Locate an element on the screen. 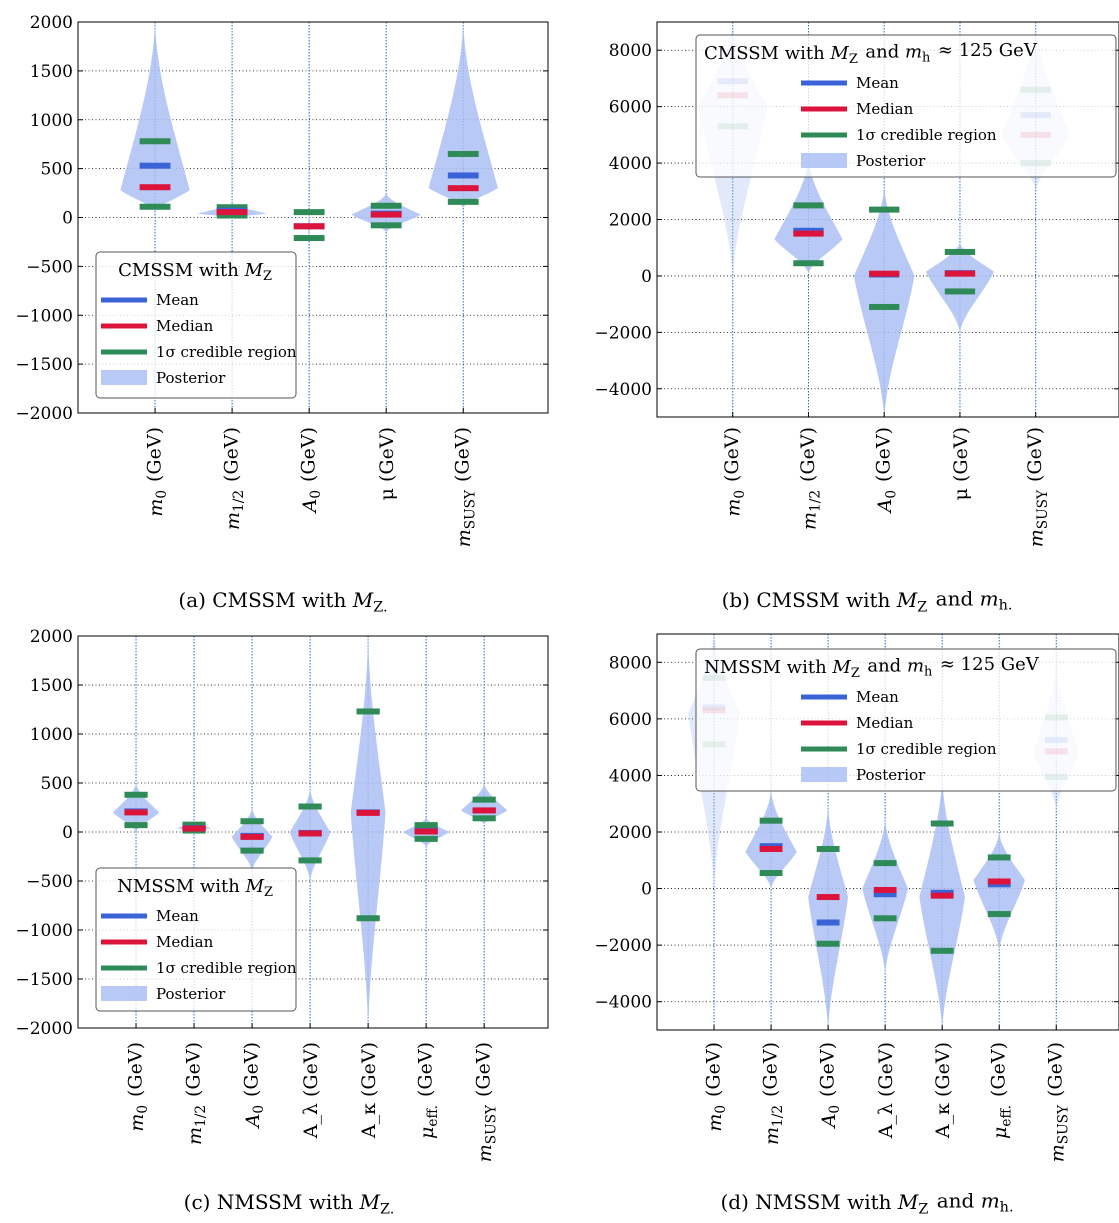 The image size is (1119, 1223). x-category-label: A_κ (GeV) is located at coordinates (943, 1090).